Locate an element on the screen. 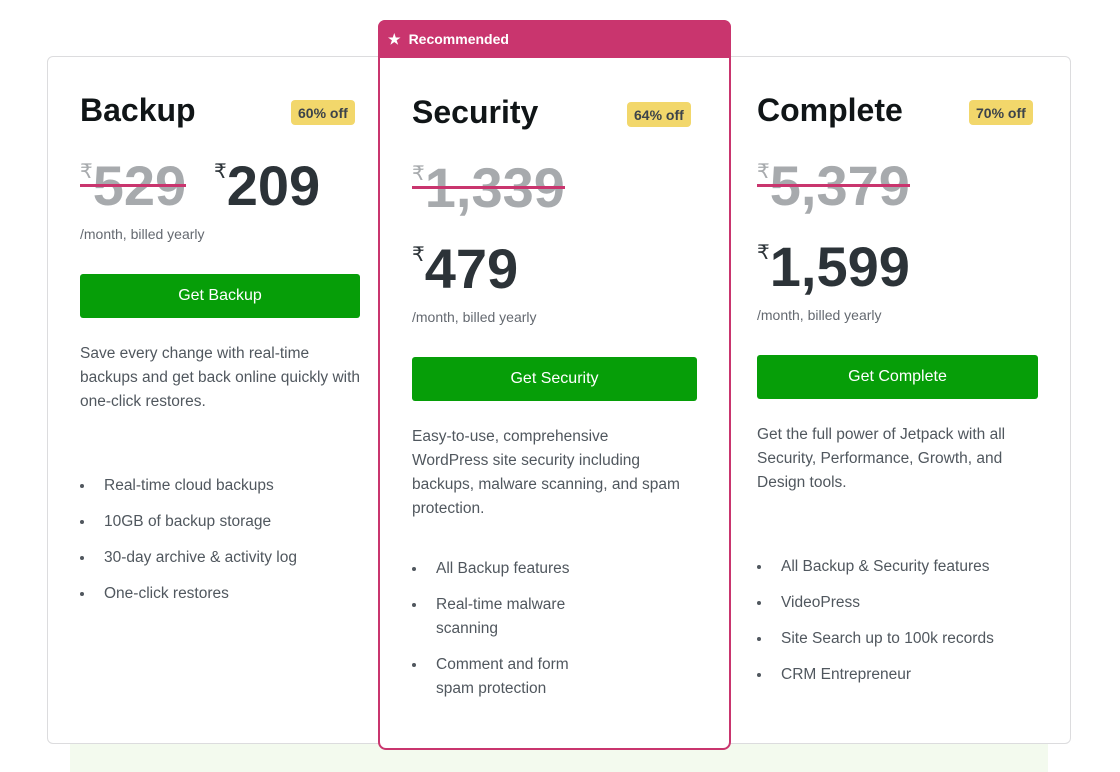 This screenshot has width=1120, height=772. feature-item: 30-day archive & activity log is located at coordinates (188, 558).